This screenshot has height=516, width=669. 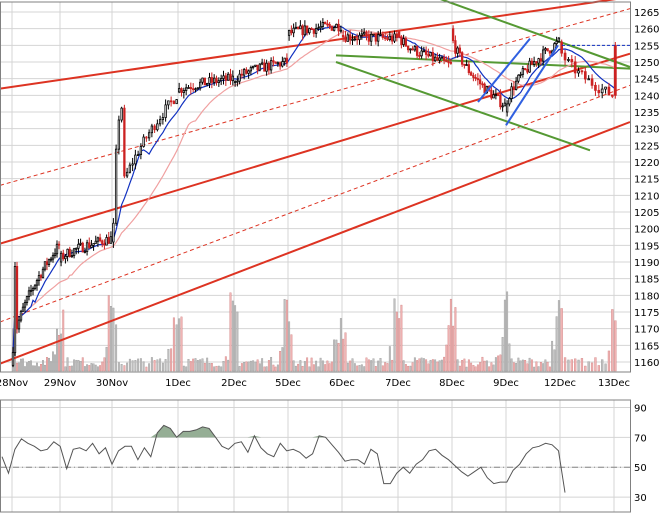 What do you see at coordinates (314, 331) in the screenshot?
I see `volume-layer` at bounding box center [314, 331].